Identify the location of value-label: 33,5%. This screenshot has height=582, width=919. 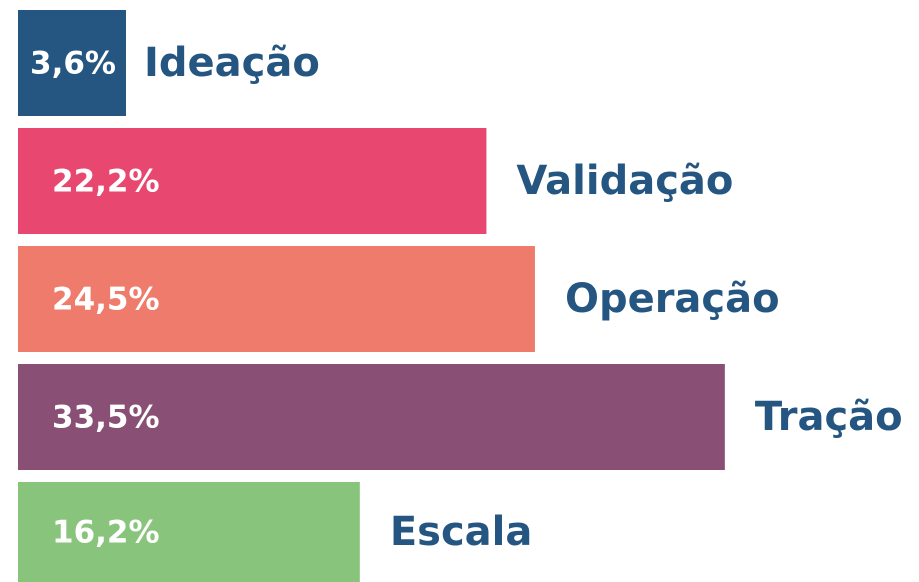
(106, 418).